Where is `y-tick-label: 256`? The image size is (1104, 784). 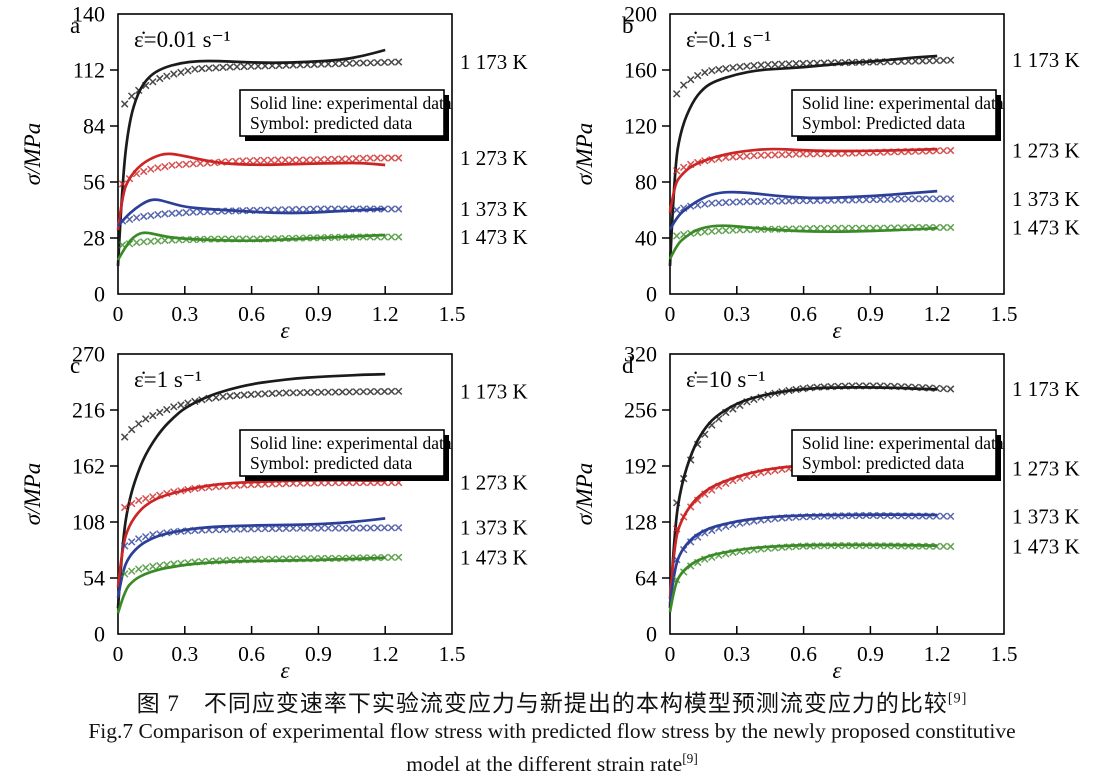
y-tick-label: 256 is located at coordinates (640, 410).